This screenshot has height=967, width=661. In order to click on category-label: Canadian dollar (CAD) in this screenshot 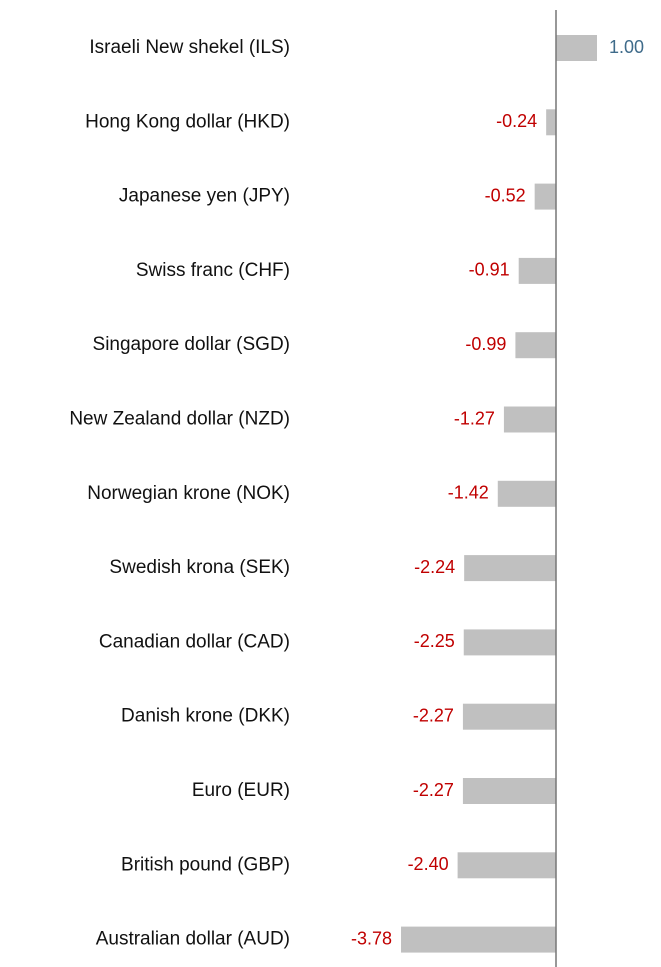, I will do `click(194, 641)`.